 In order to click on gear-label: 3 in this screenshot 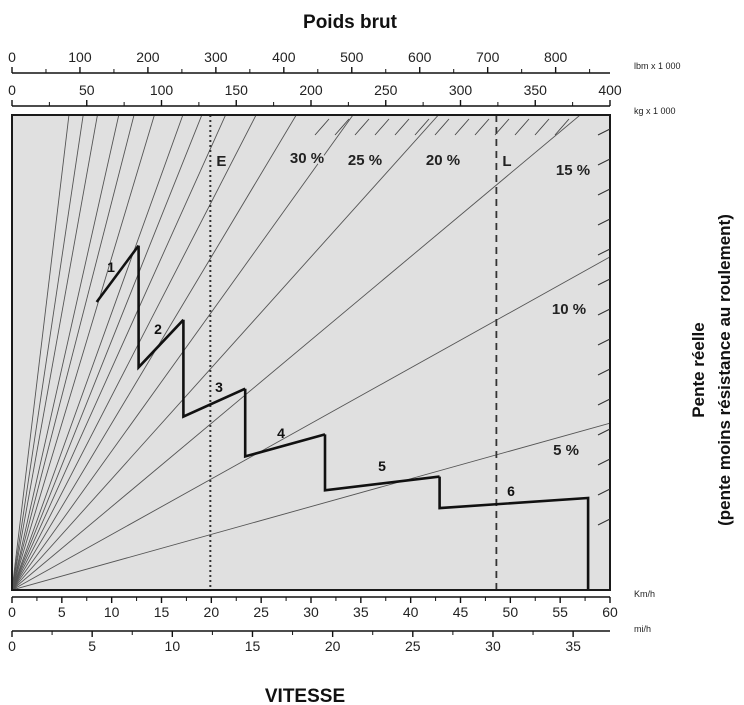, I will do `click(219, 387)`.